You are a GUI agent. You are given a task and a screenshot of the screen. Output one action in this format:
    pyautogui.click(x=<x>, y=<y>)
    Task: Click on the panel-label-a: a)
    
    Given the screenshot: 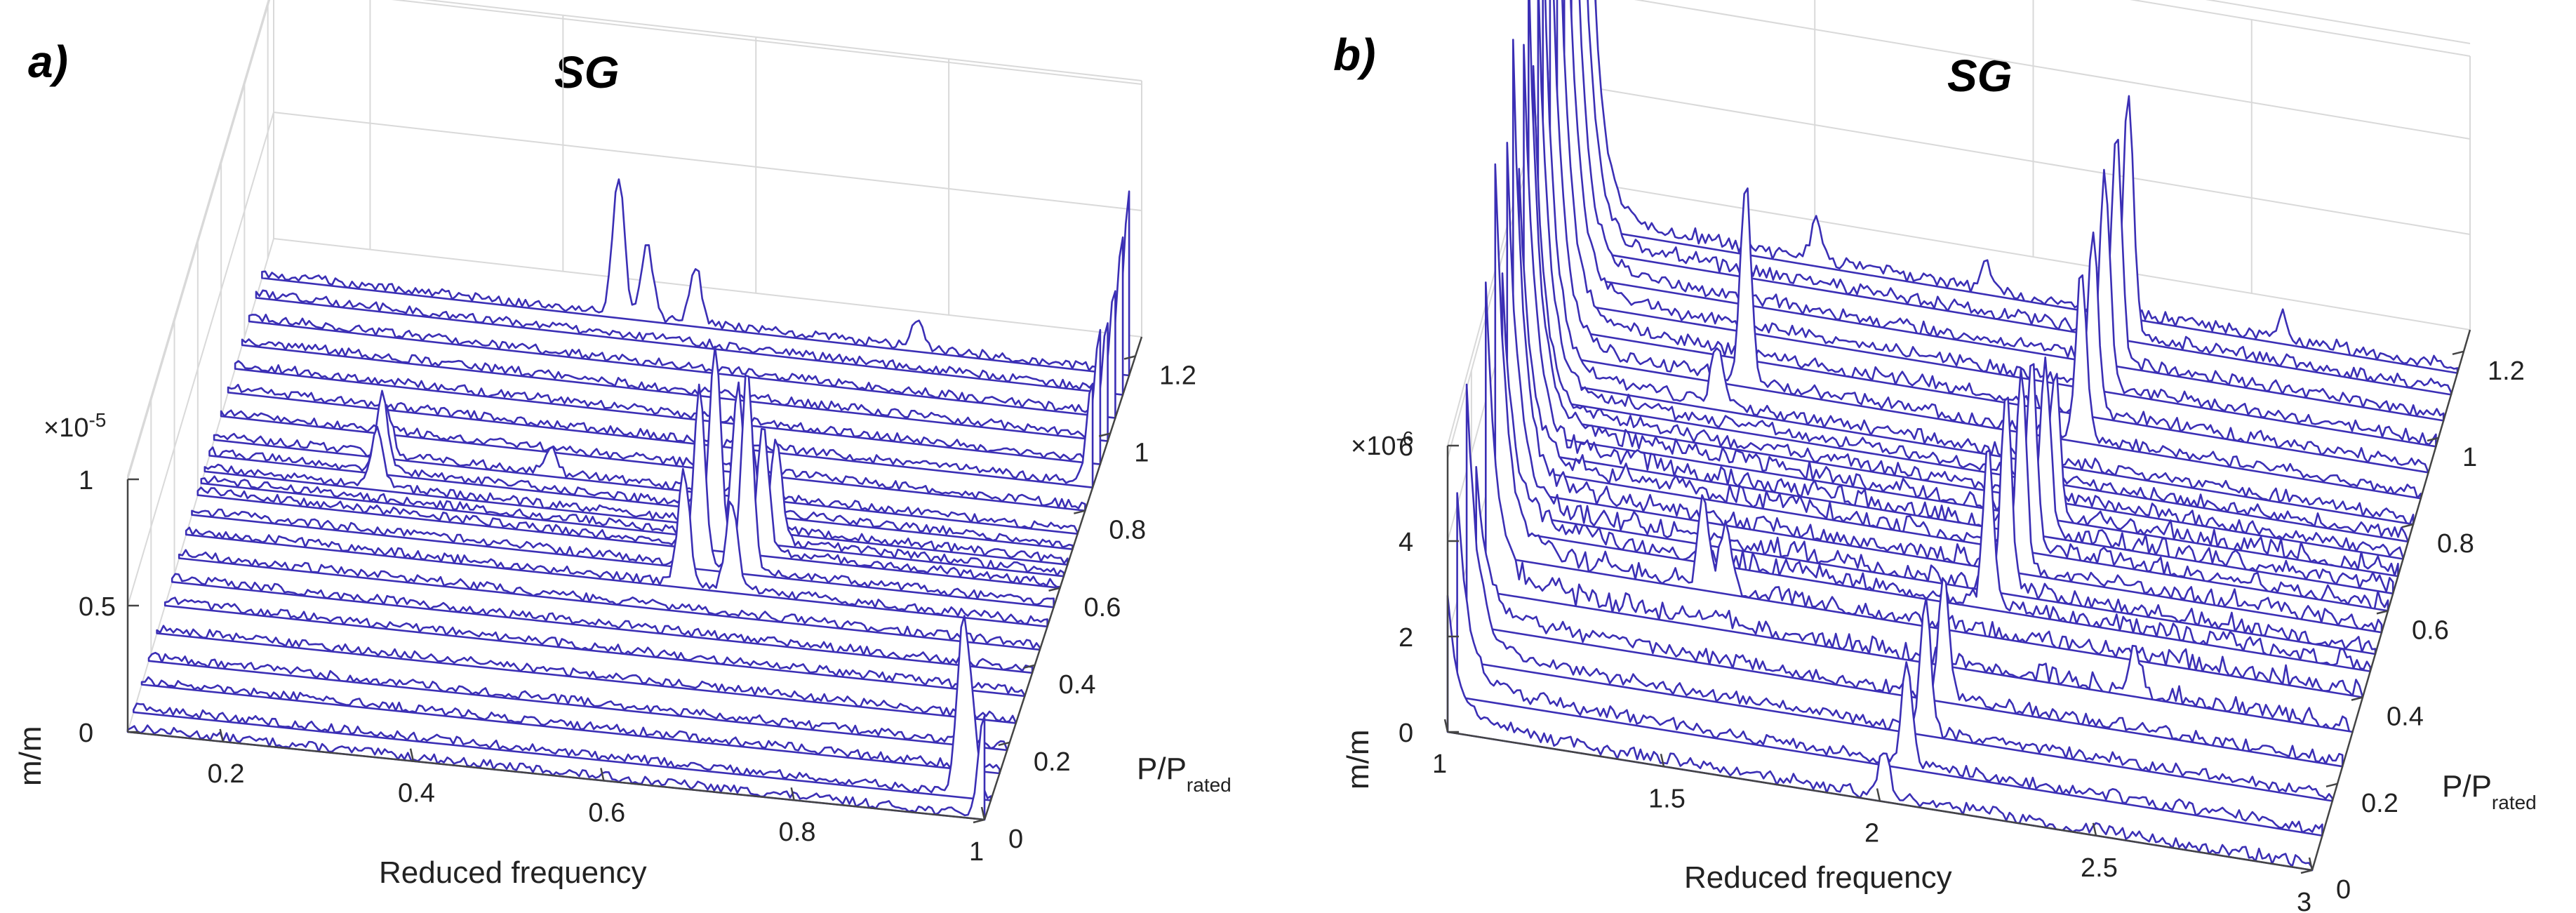 What is the action you would take?
    pyautogui.click(x=48, y=61)
    